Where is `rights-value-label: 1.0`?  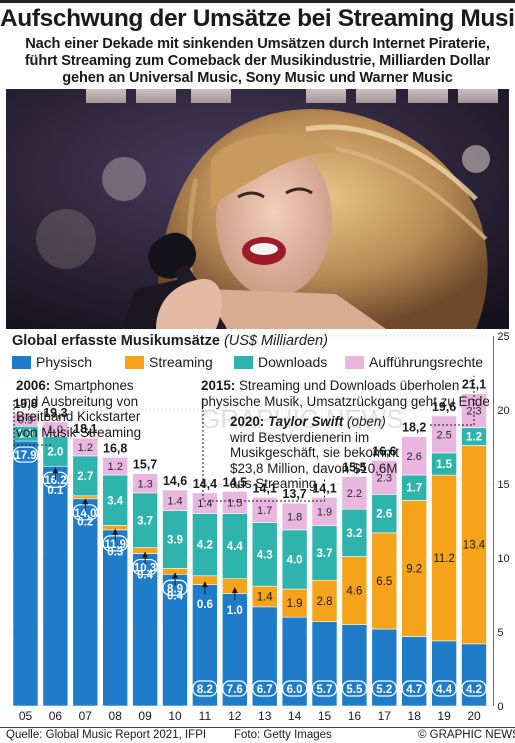 rights-value-label: 1.0 is located at coordinates (55, 430).